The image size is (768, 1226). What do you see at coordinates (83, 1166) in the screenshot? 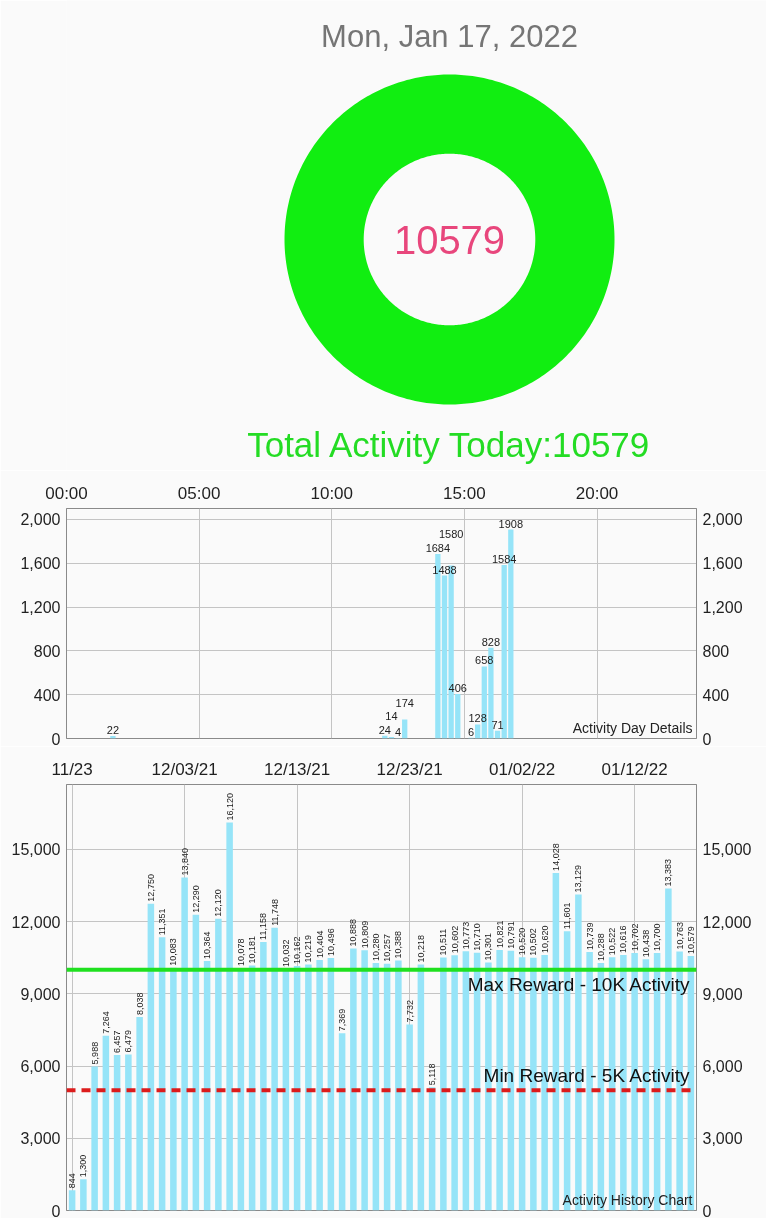
I see `data-label: 1,300` at bounding box center [83, 1166].